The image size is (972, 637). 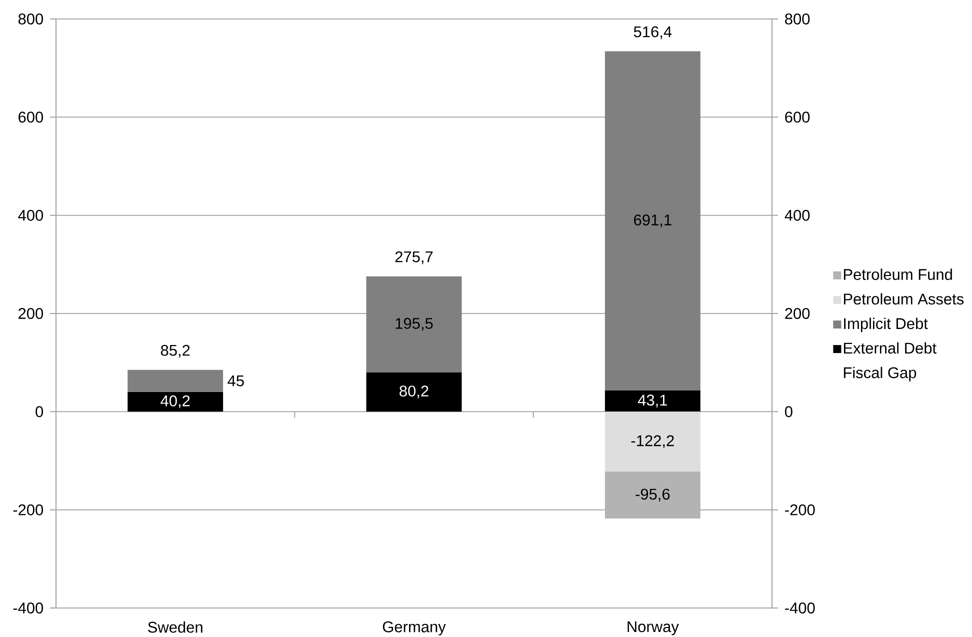 What do you see at coordinates (31, 19) in the screenshot?
I see `y-tick-label: 800` at bounding box center [31, 19].